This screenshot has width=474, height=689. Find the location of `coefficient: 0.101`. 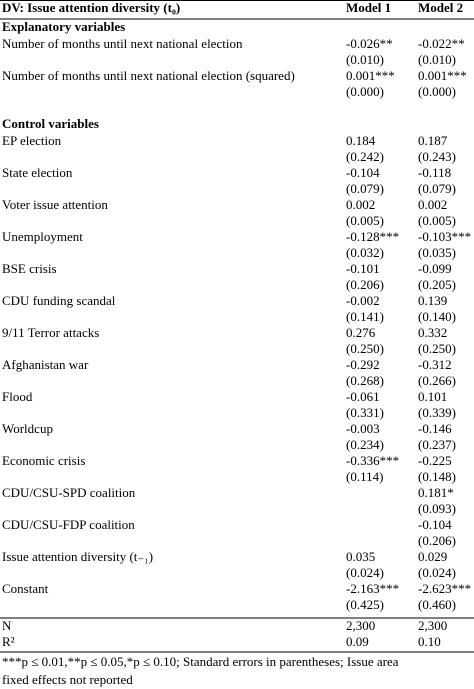

coefficient: 0.101 is located at coordinates (432, 396).